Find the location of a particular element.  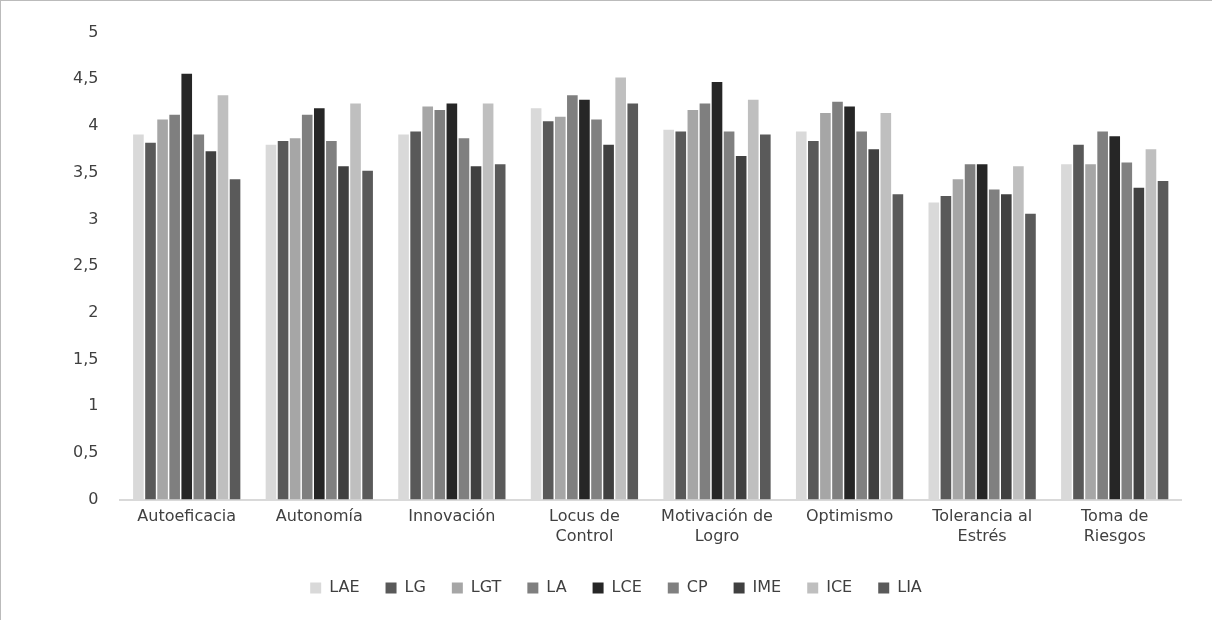

y-tick-label: 3,5 is located at coordinates (85, 171).